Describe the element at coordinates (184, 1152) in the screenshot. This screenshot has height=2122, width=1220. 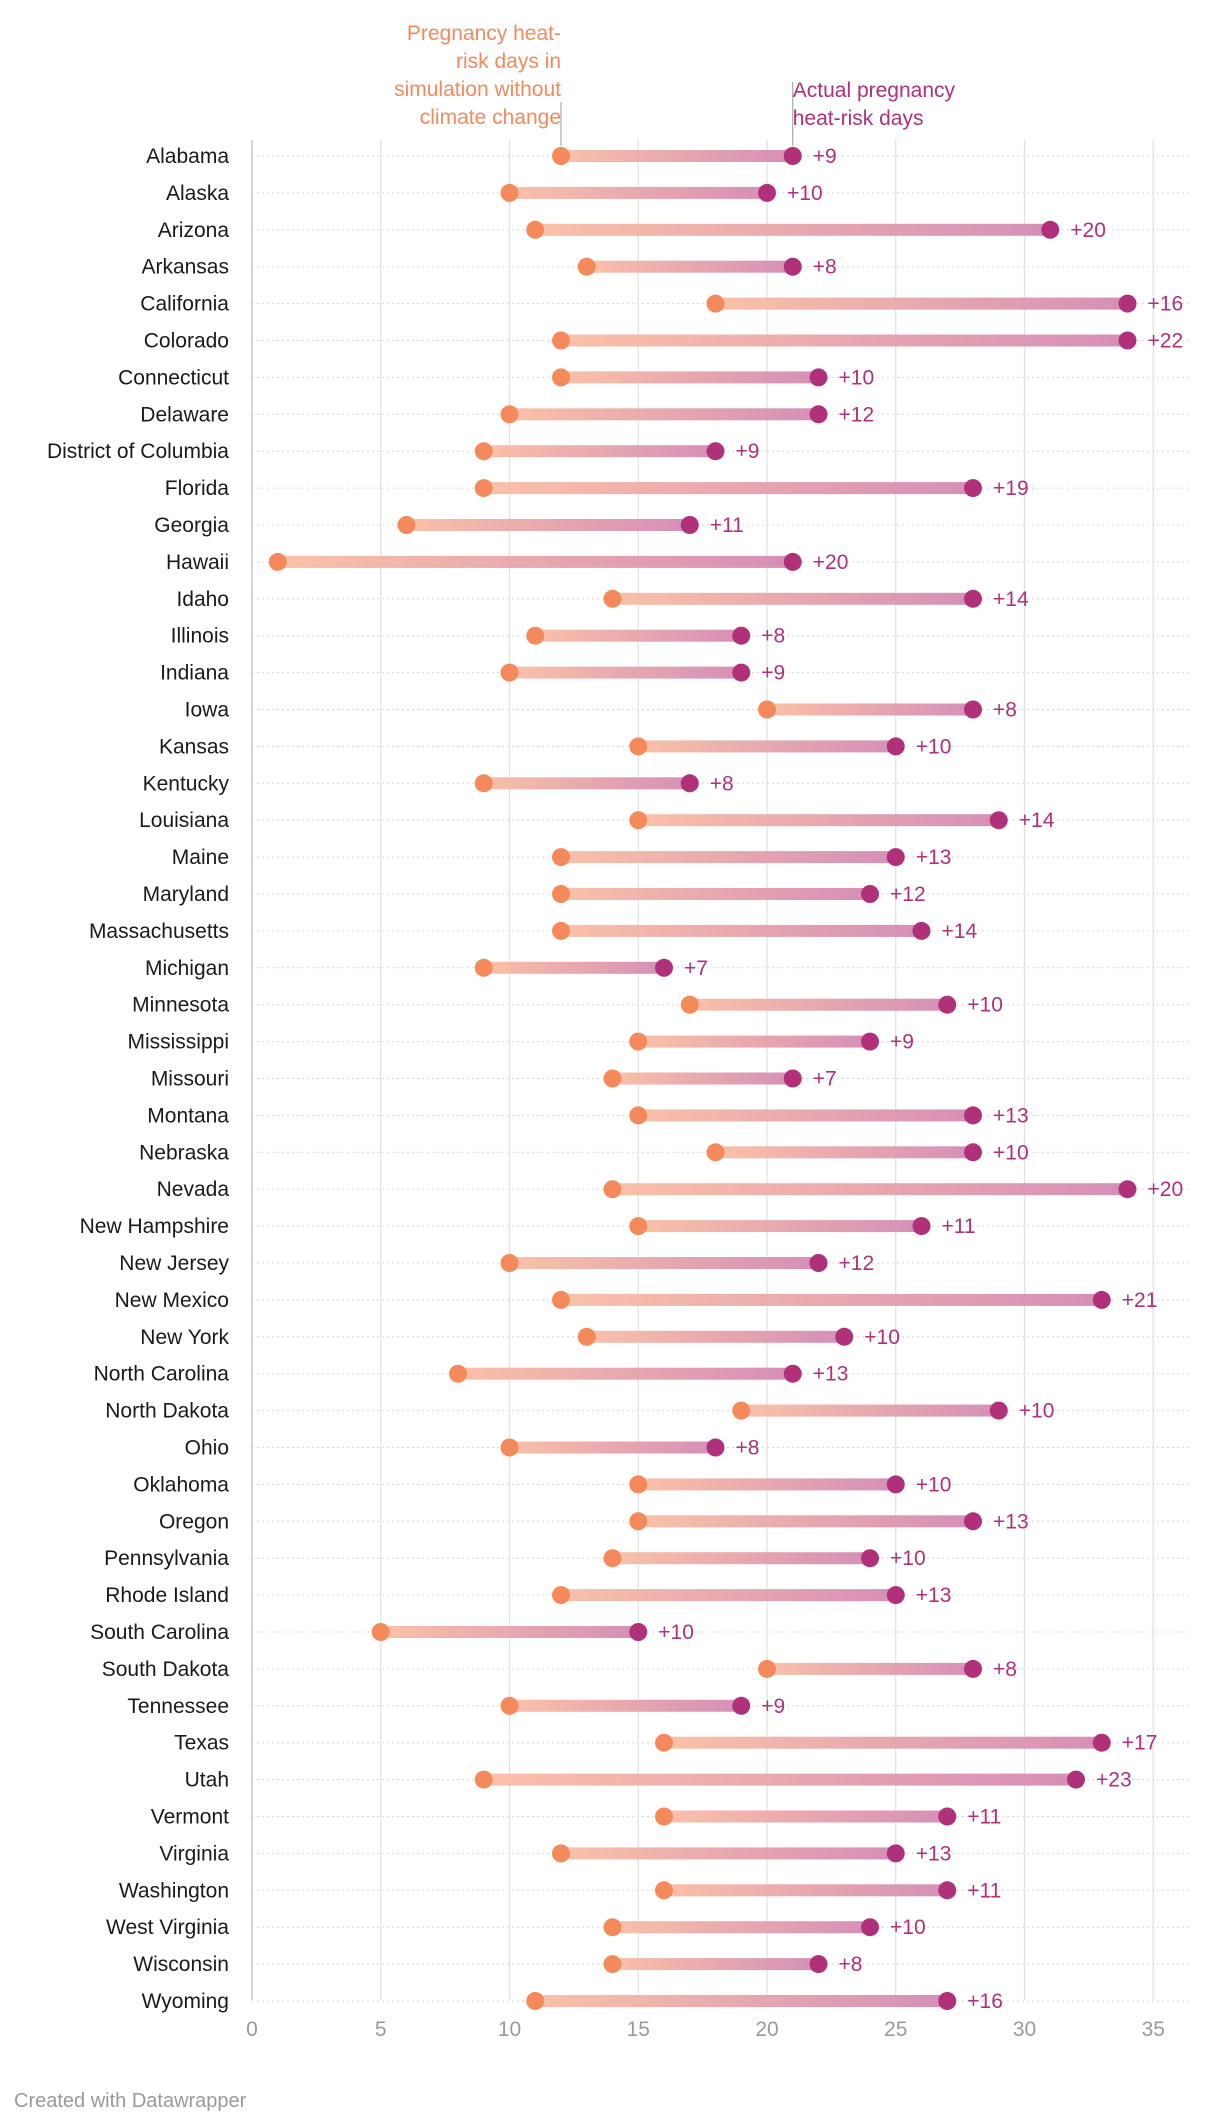
I see `state-label: Nebraska` at that location.